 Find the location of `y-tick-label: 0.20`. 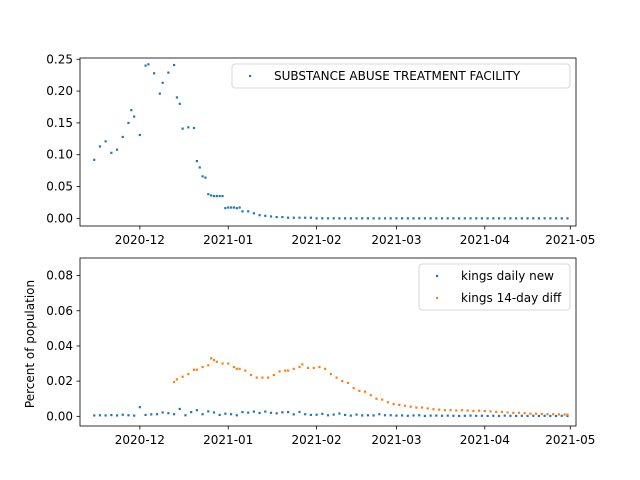

y-tick-label: 0.20 is located at coordinates (59, 91).